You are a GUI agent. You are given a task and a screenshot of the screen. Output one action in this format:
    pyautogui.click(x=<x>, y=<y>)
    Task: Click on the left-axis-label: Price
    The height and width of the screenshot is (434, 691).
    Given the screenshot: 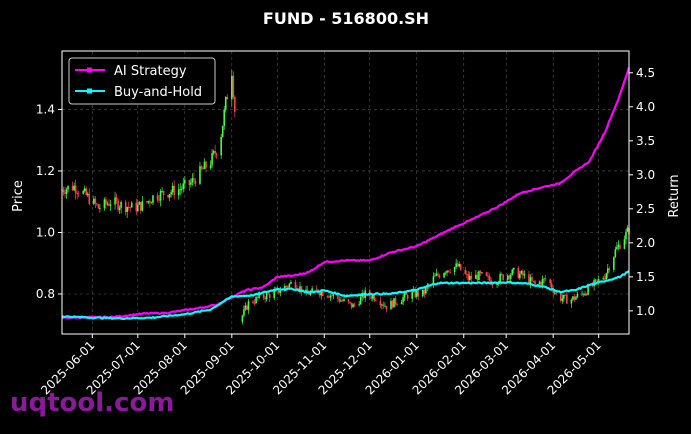 What is the action you would take?
    pyautogui.click(x=18, y=196)
    